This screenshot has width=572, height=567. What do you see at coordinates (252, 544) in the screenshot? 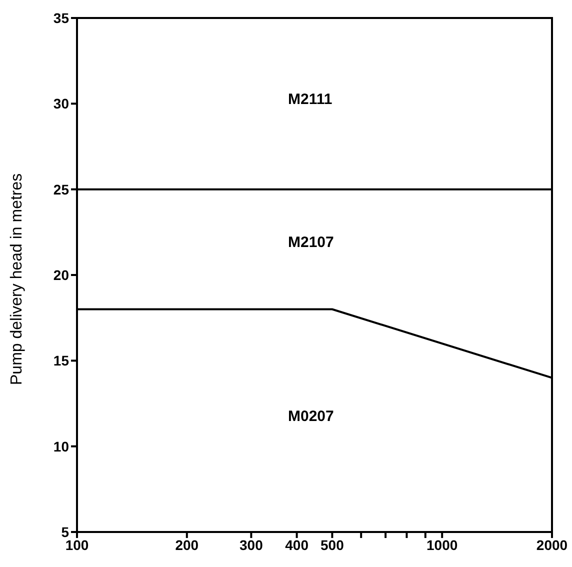
I see `x-tick-label: 300` at bounding box center [252, 544].